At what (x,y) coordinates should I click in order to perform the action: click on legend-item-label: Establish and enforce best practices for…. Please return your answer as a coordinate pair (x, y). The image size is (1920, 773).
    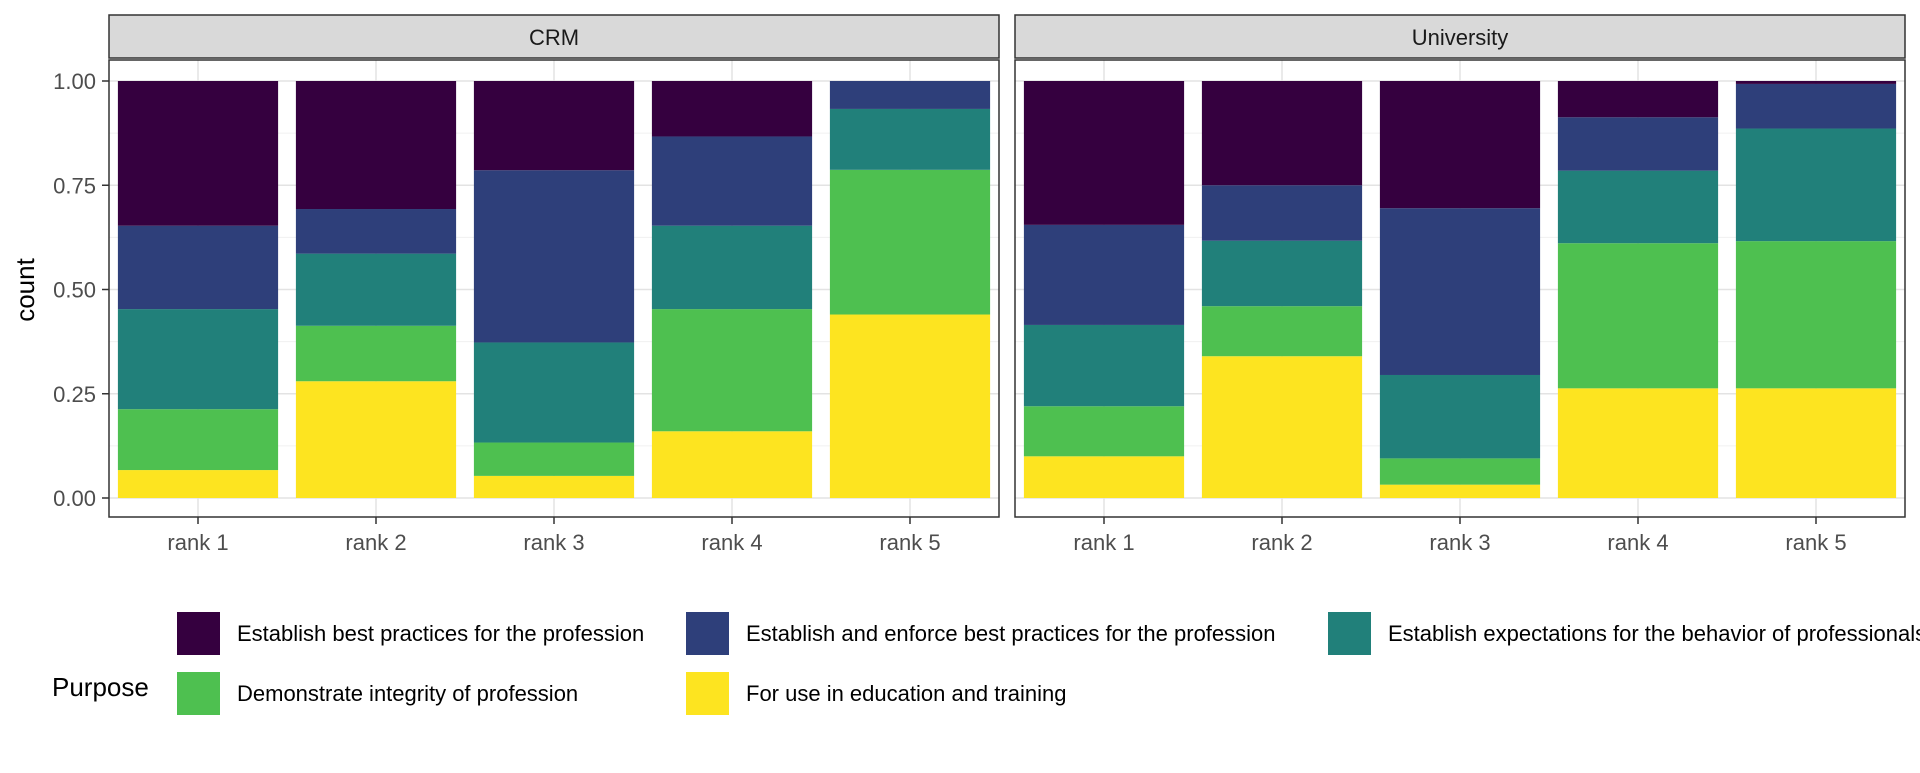
    Looking at the image, I should click on (1011, 633).